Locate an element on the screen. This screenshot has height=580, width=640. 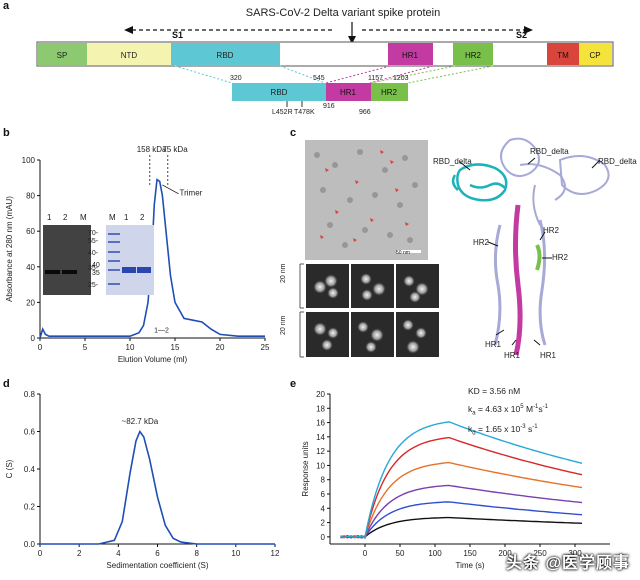
construct-hr1 is located at coordinates (348, 92).